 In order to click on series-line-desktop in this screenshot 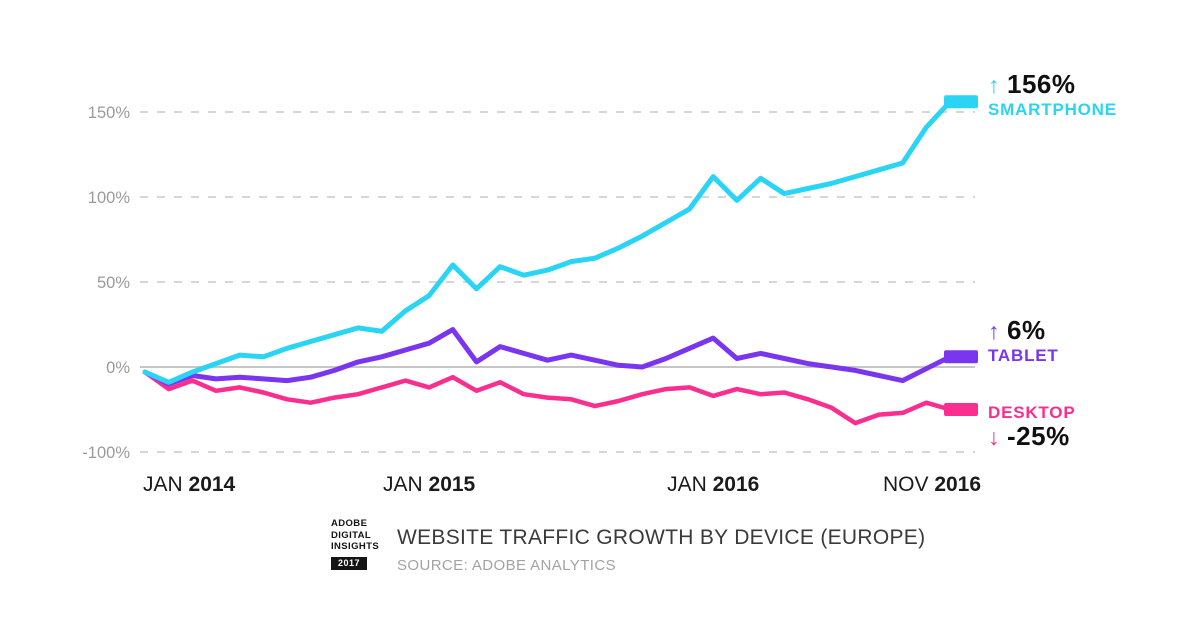, I will do `click(547, 397)`.